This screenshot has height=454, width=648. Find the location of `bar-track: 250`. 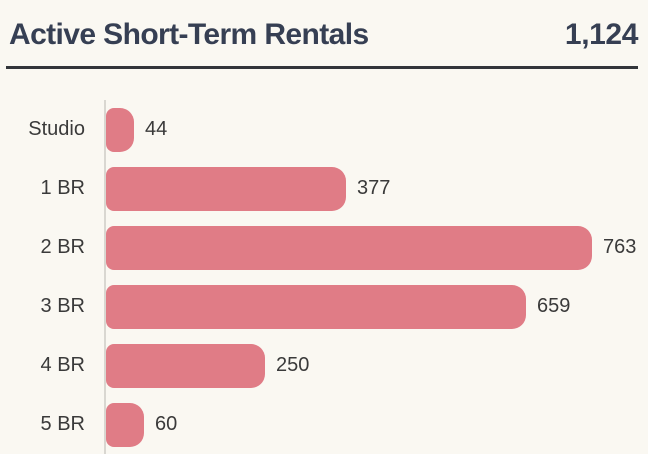

bar-track: 250 is located at coordinates (376, 365).